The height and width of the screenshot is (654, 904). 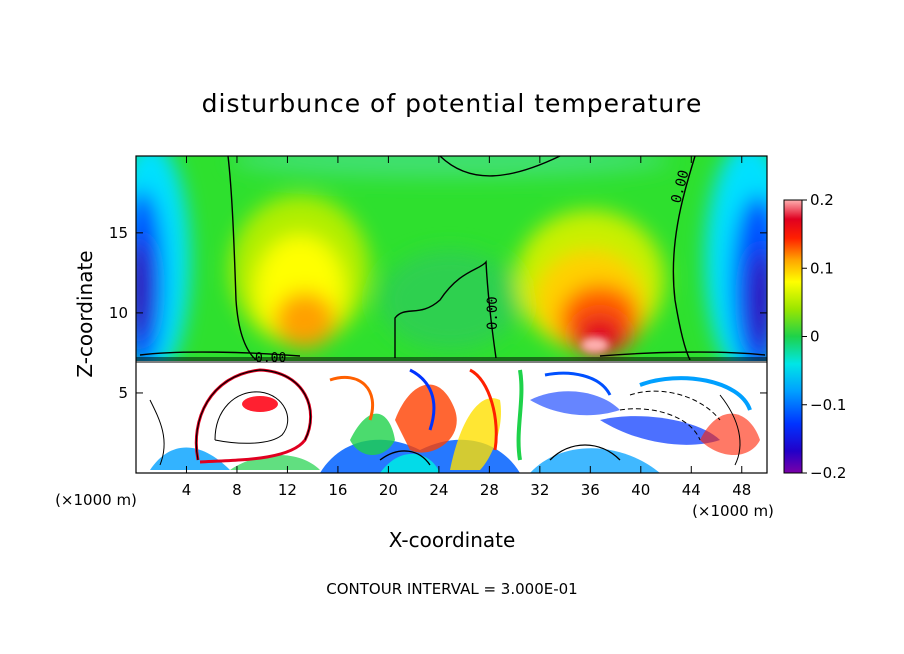 What do you see at coordinates (493, 313) in the screenshot?
I see `contour-label-center: 0.00` at bounding box center [493, 313].